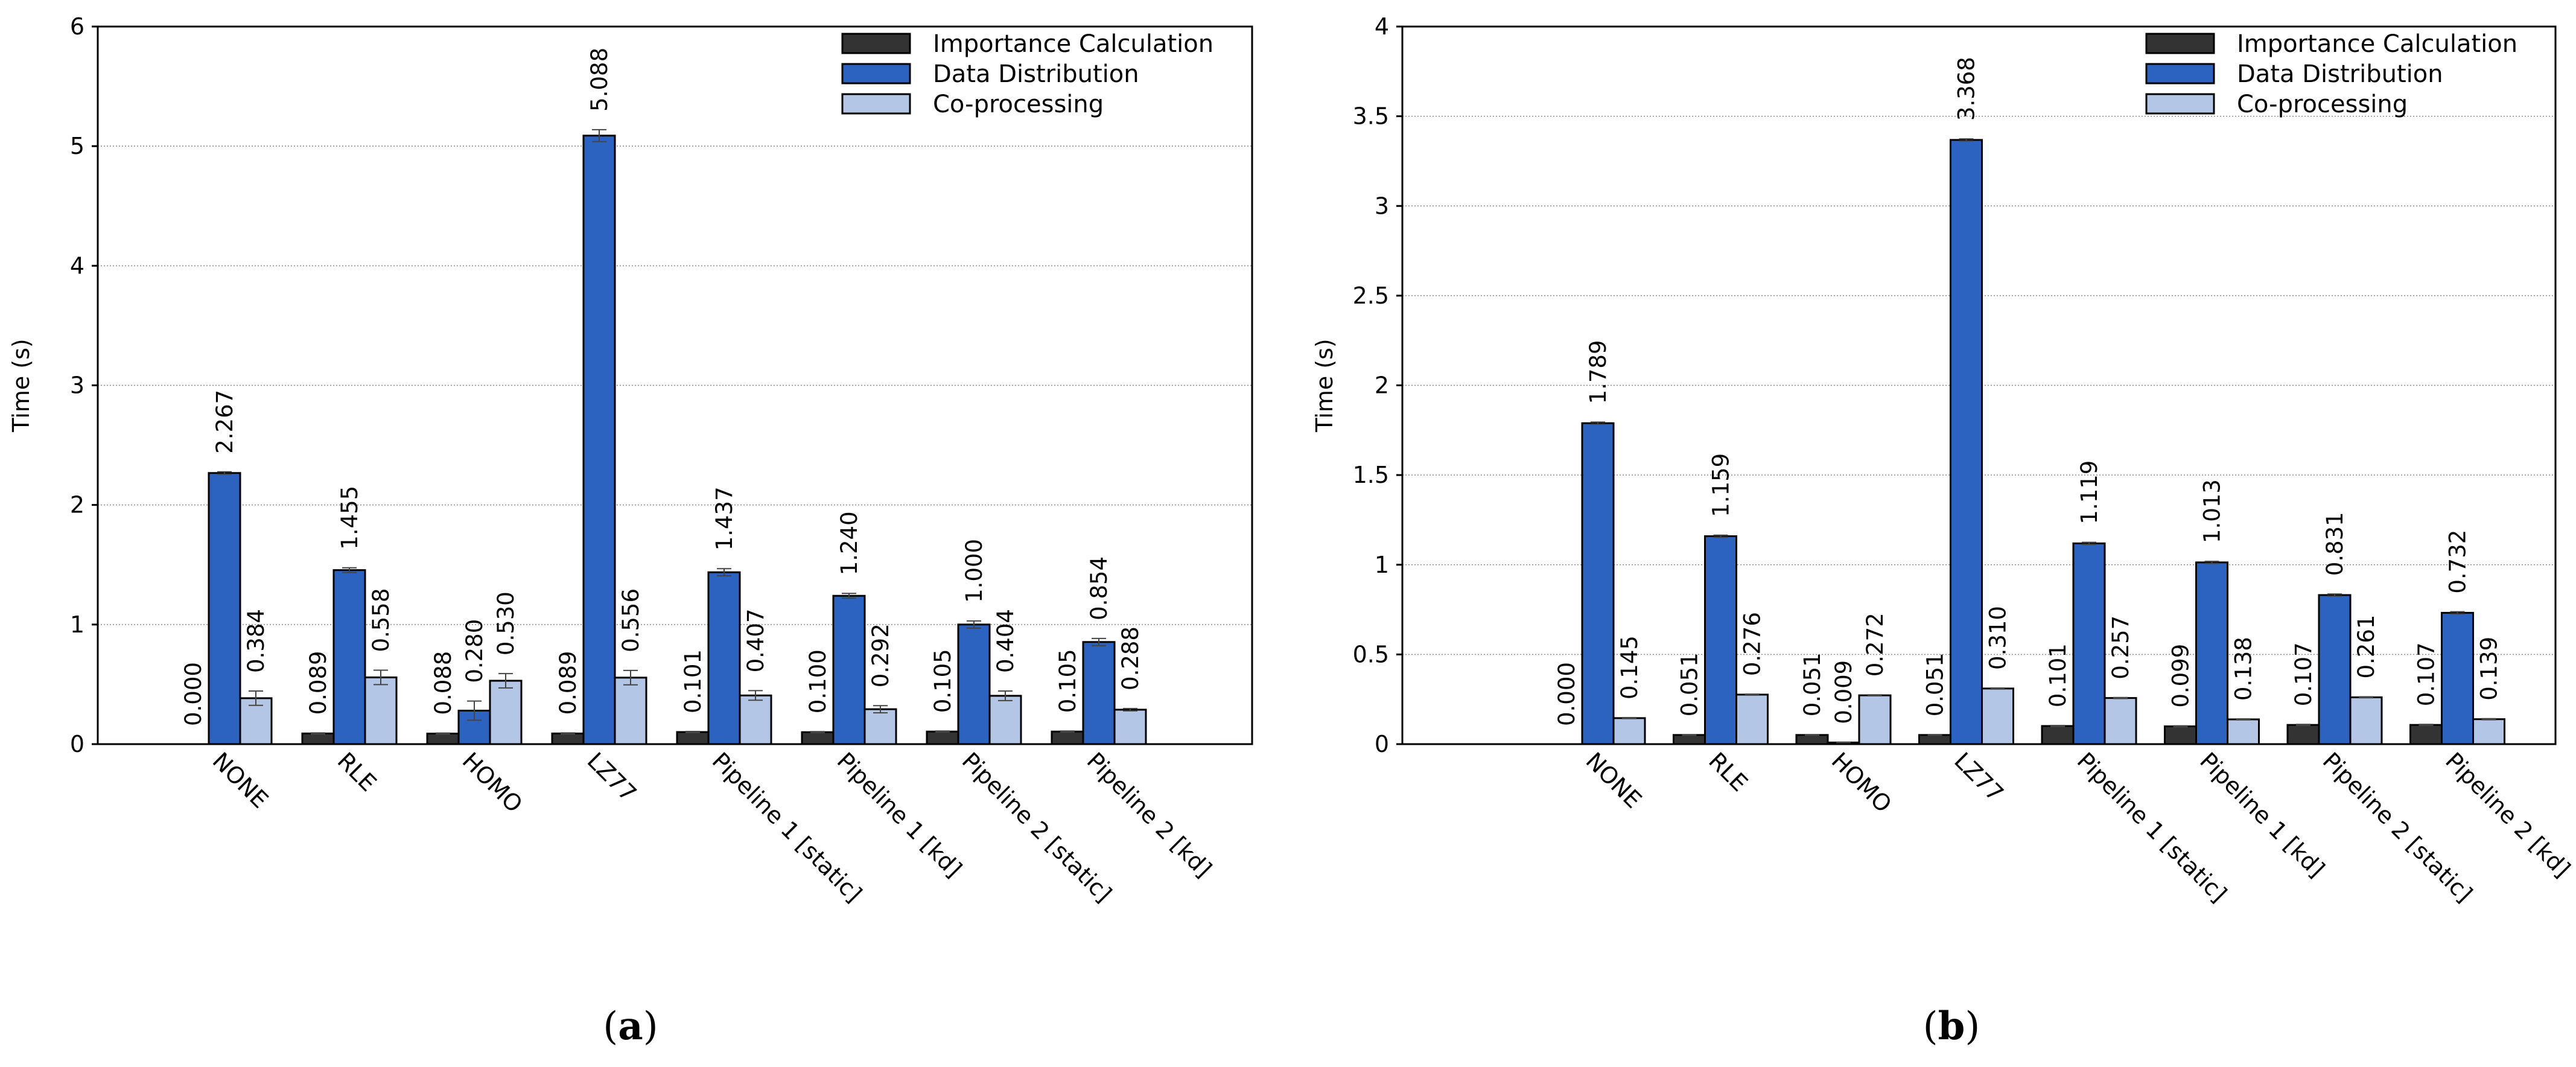 This screenshot has width=2576, height=1067. I want to click on data-label: 0.732, so click(2458, 562).